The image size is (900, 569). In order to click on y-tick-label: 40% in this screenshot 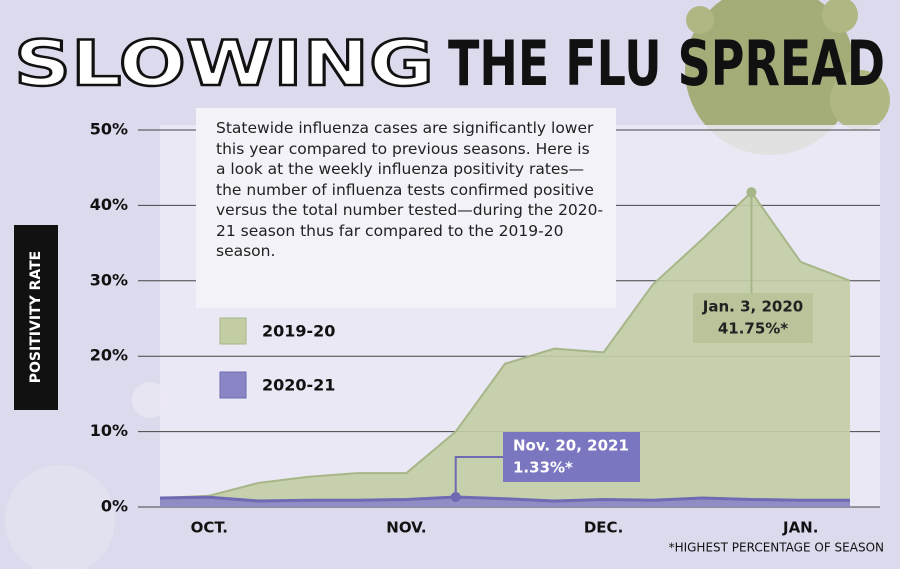, I will do `click(109, 204)`.